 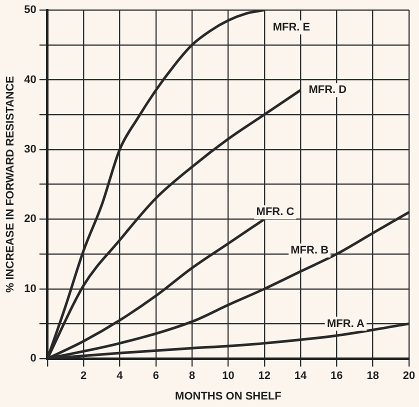 What do you see at coordinates (264, 376) in the screenshot?
I see `x-tick-label: 12` at bounding box center [264, 376].